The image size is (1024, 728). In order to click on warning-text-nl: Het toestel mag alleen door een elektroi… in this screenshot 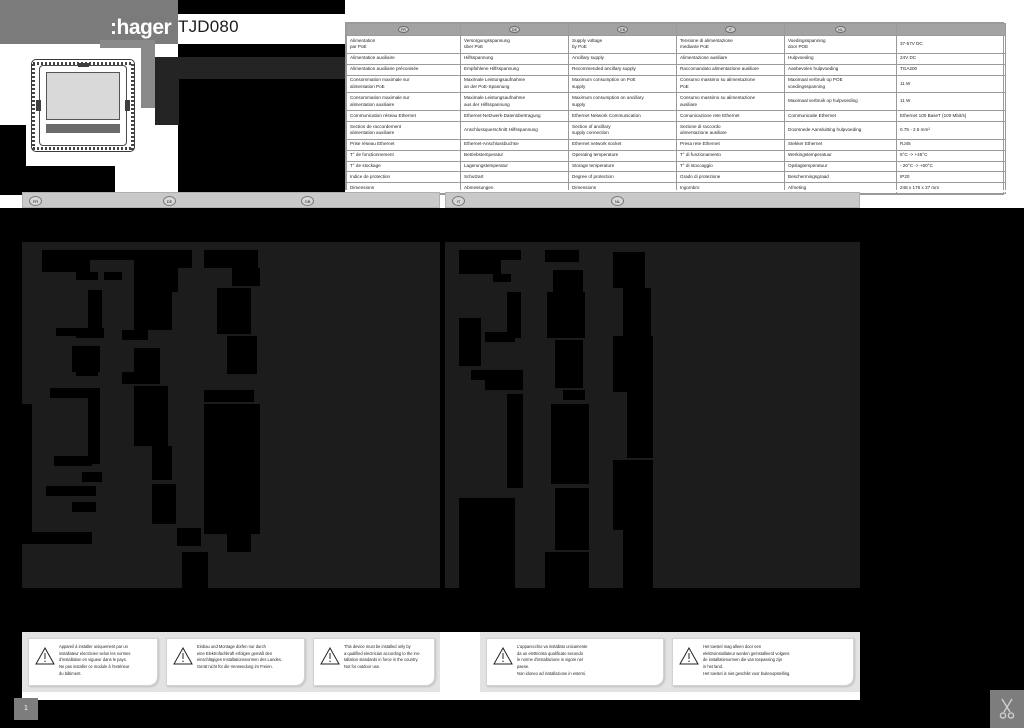, I will do `click(747, 660)`.